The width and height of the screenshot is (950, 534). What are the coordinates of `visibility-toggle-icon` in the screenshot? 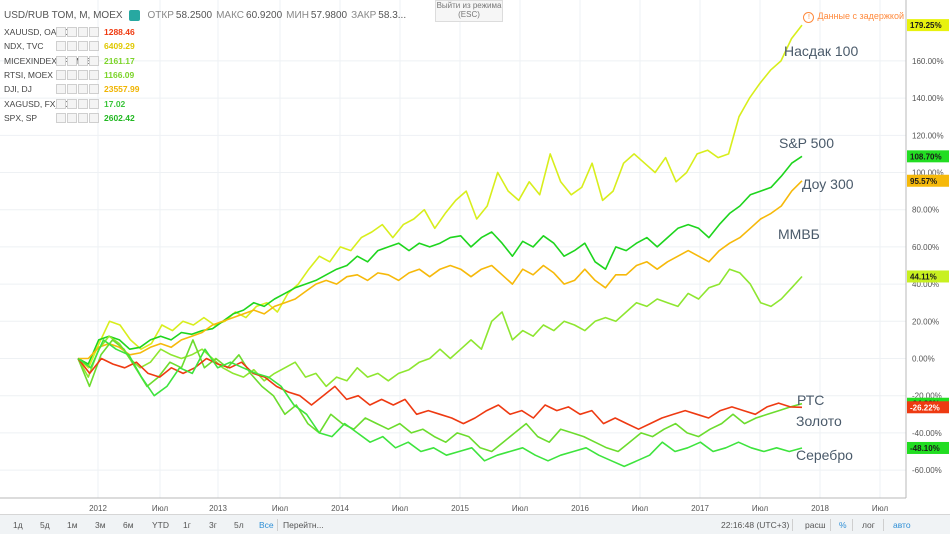 It's located at (134, 15).